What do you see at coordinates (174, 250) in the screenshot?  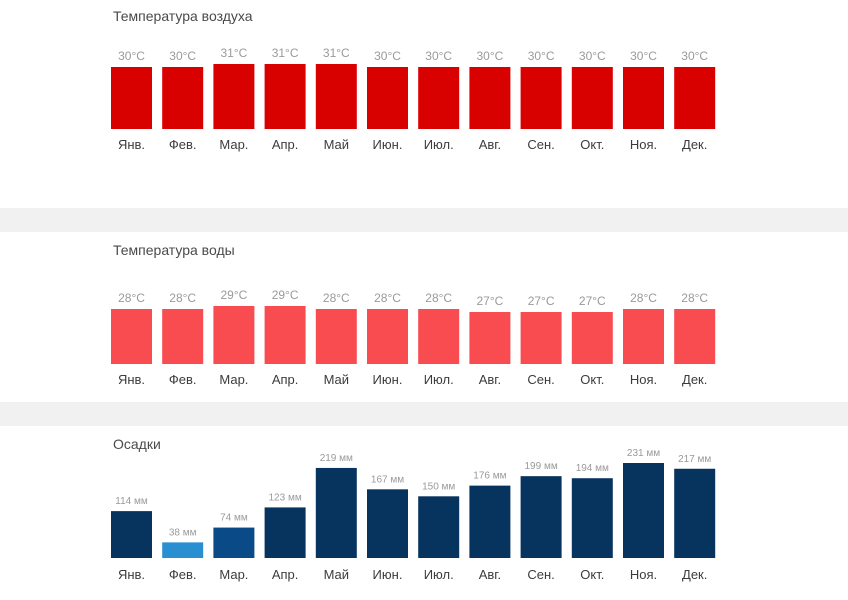 I see `water-temperature-title: Температура воды` at bounding box center [174, 250].